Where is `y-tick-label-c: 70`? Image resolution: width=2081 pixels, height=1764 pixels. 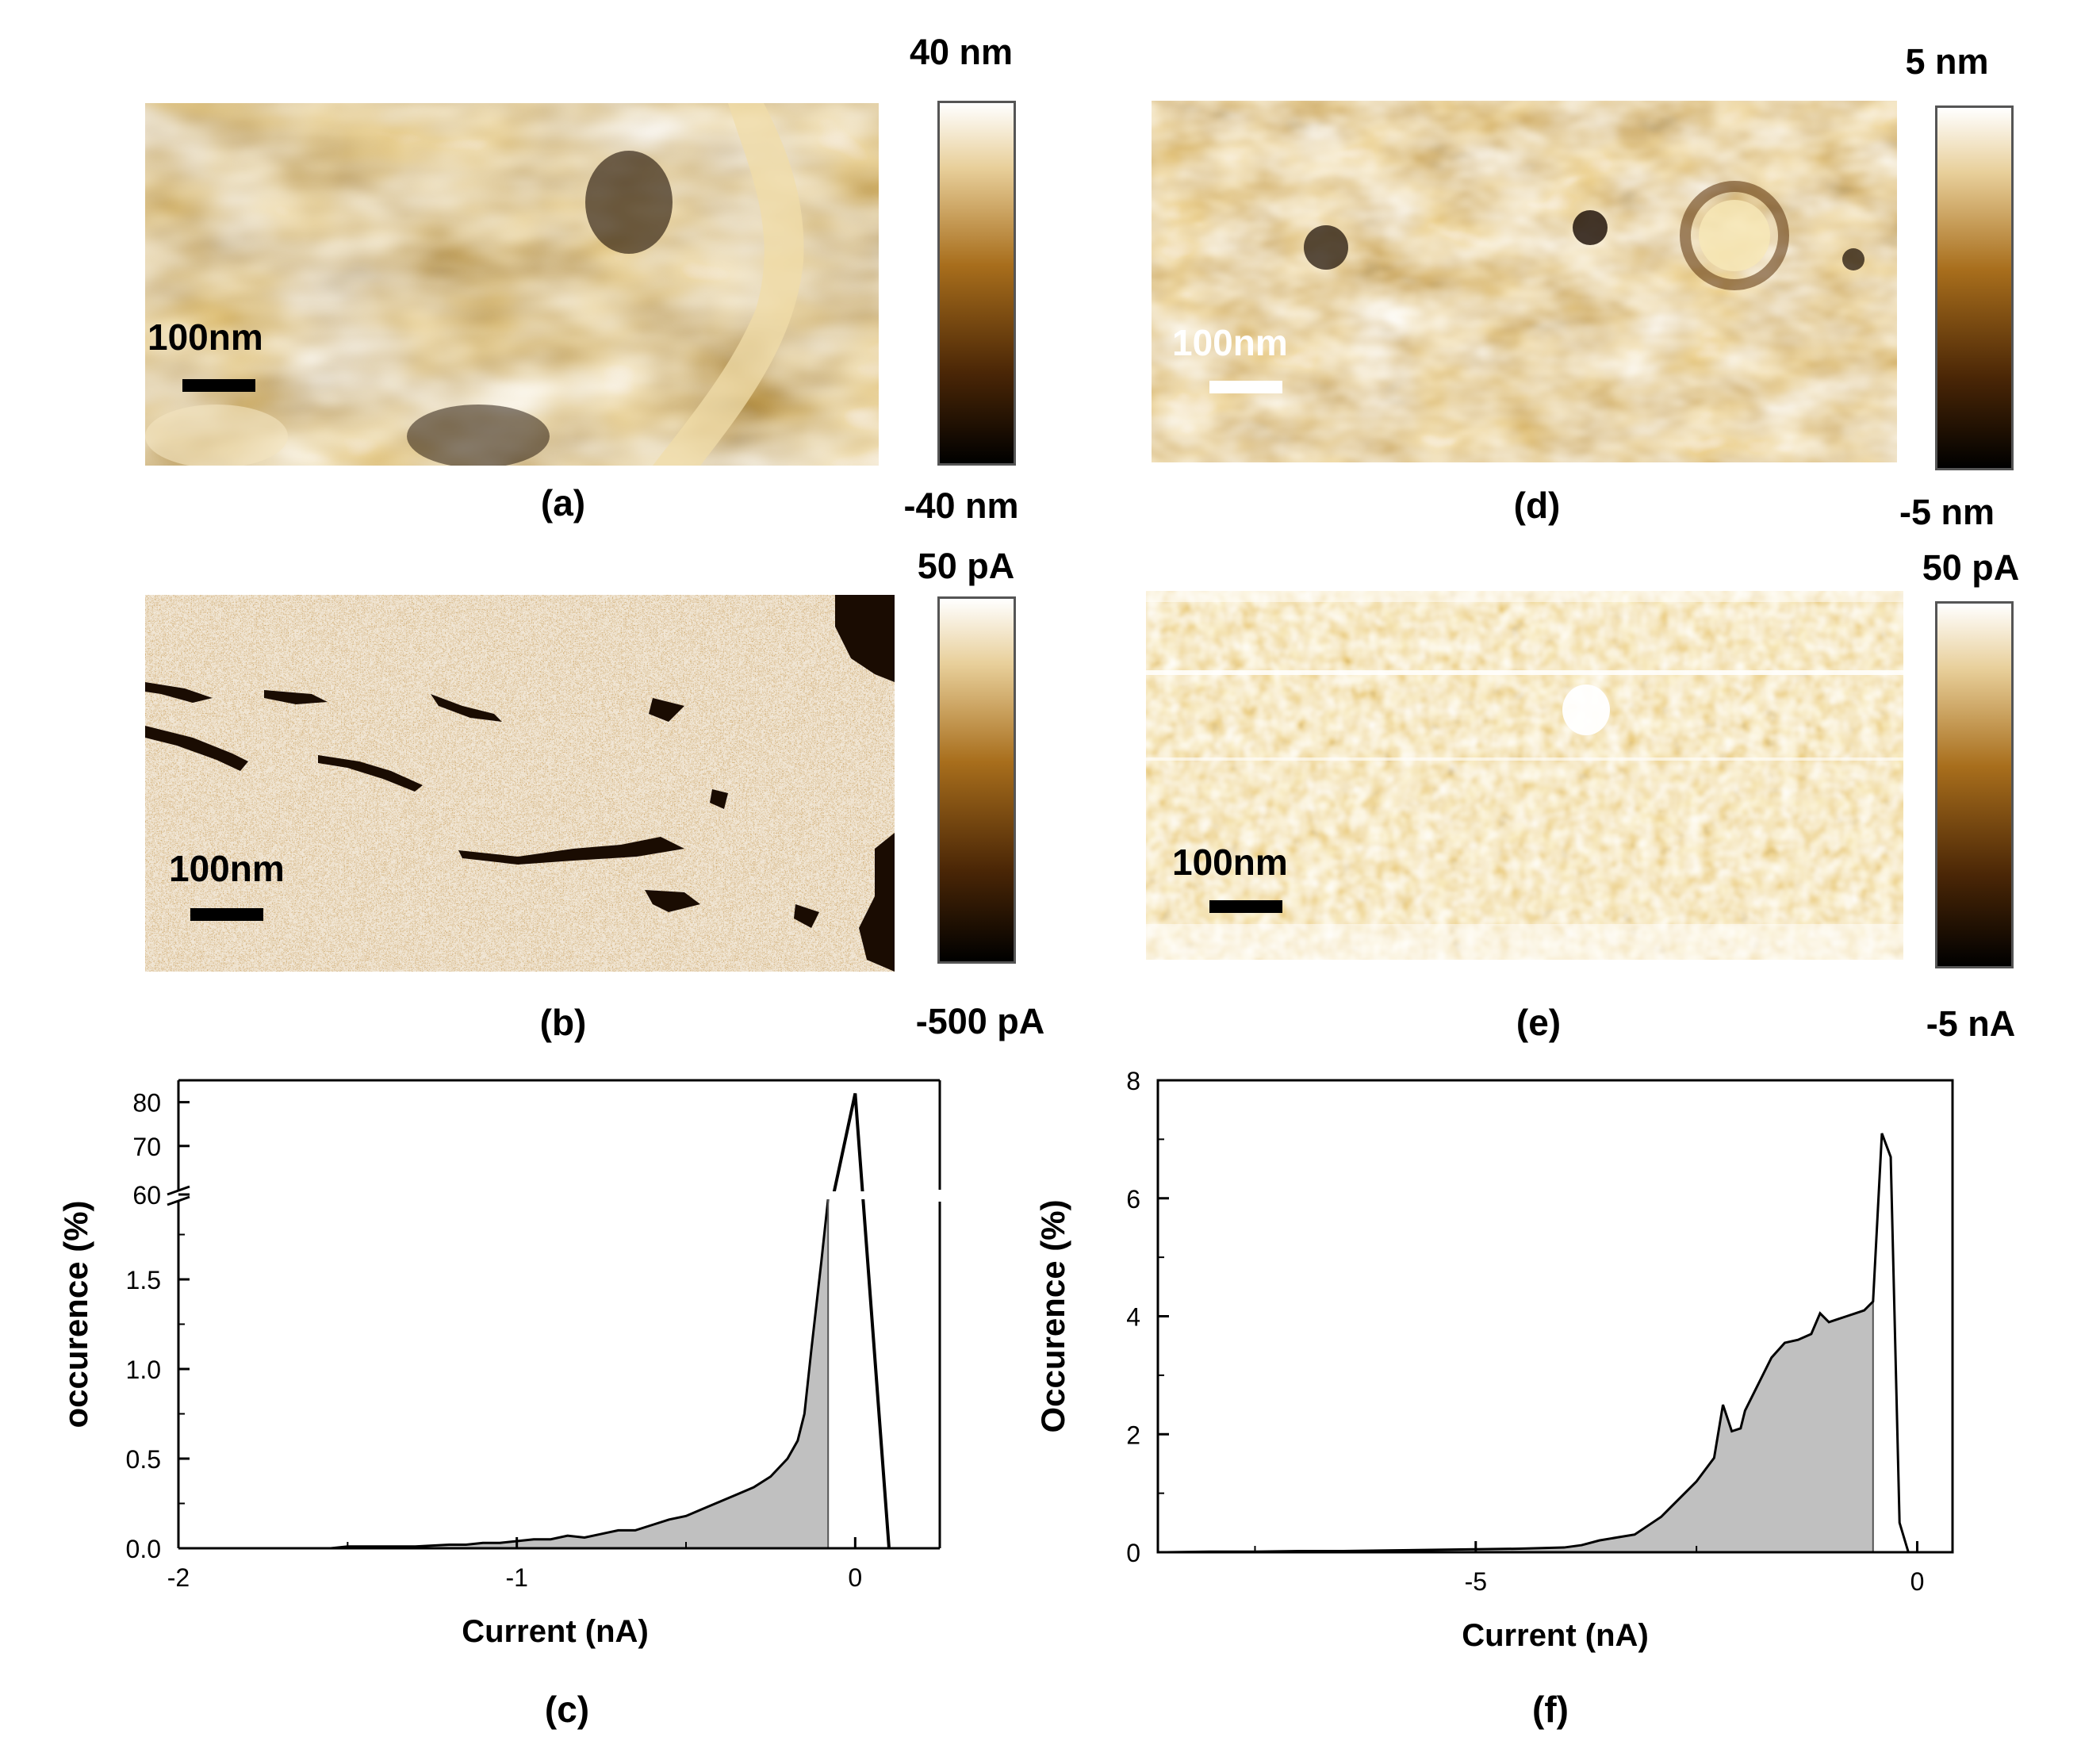
y-tick-label-c: 70 is located at coordinates (146, 1147).